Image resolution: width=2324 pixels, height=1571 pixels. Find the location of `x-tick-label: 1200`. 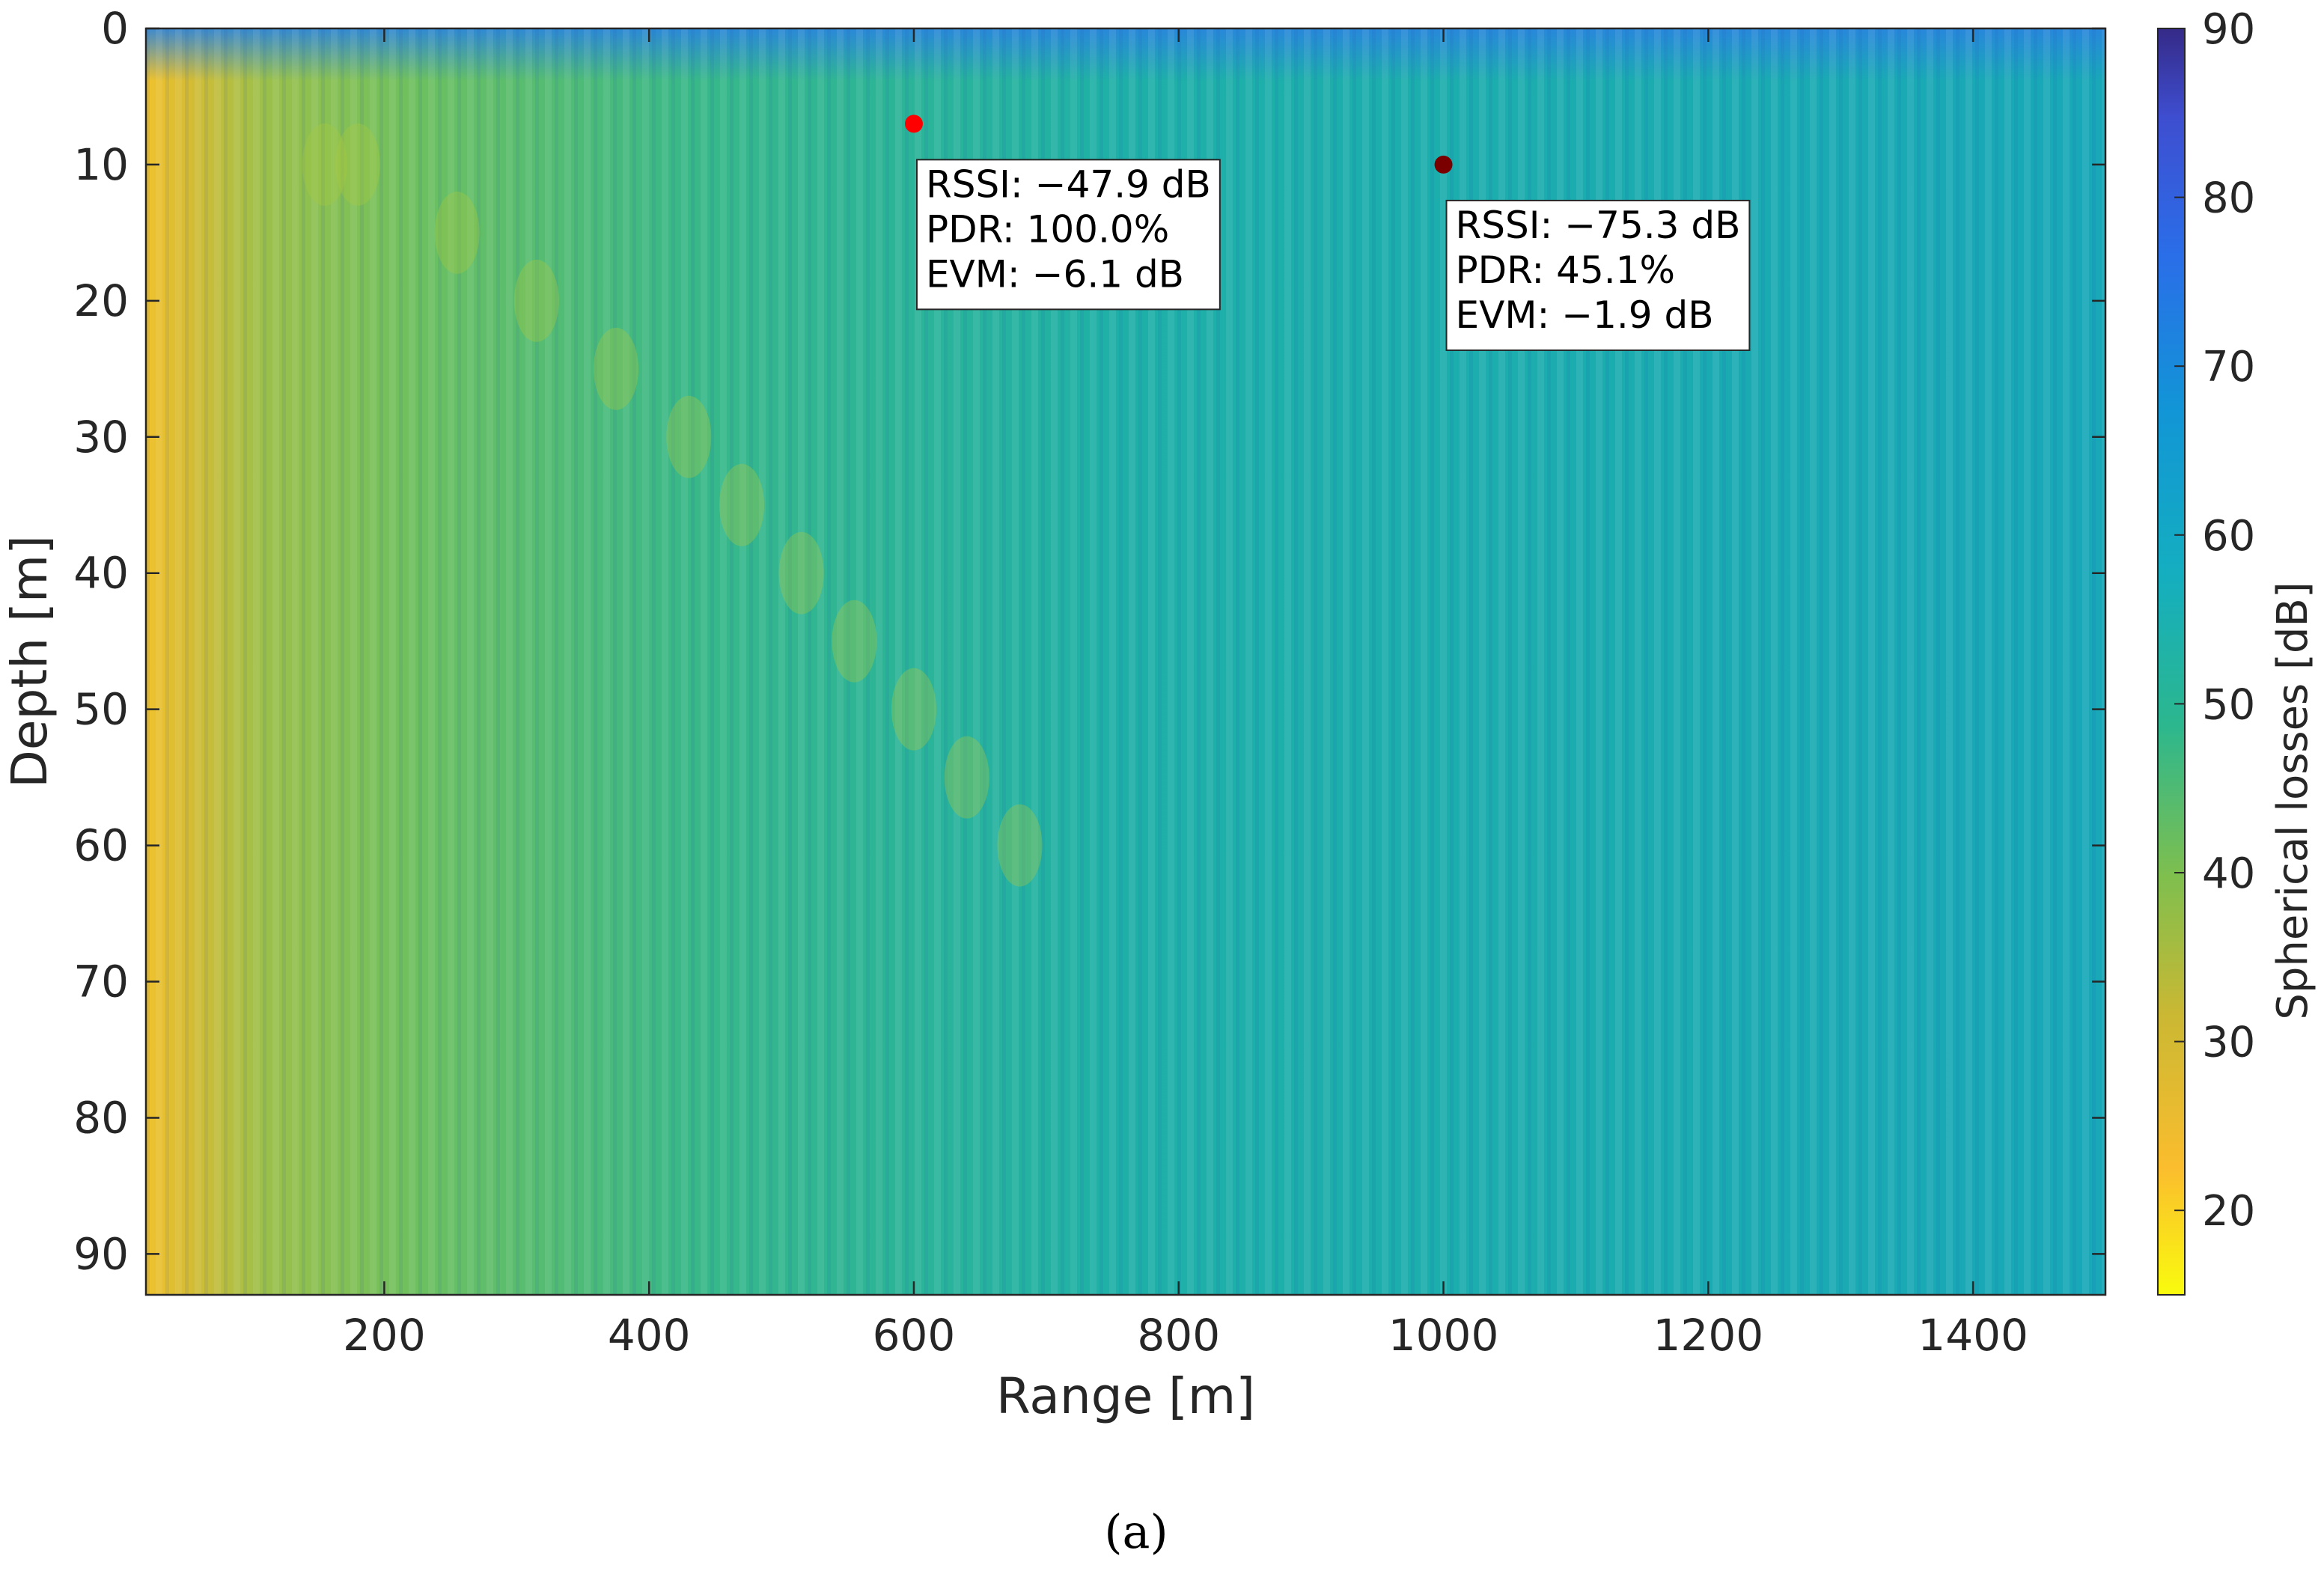

x-tick-label: 1200 is located at coordinates (1708, 1335).